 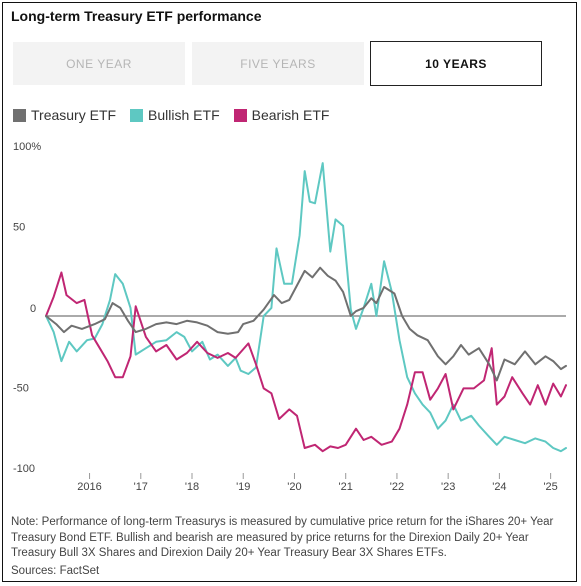 I want to click on legend-swatch-bullish, so click(x=137, y=115).